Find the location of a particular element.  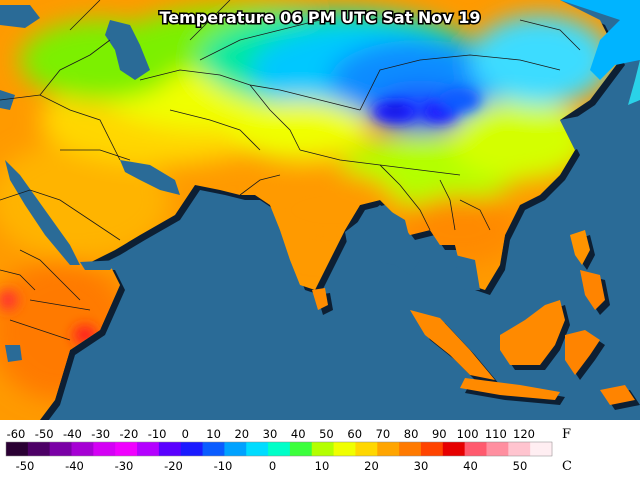

sumatra is located at coordinates (452, 345).